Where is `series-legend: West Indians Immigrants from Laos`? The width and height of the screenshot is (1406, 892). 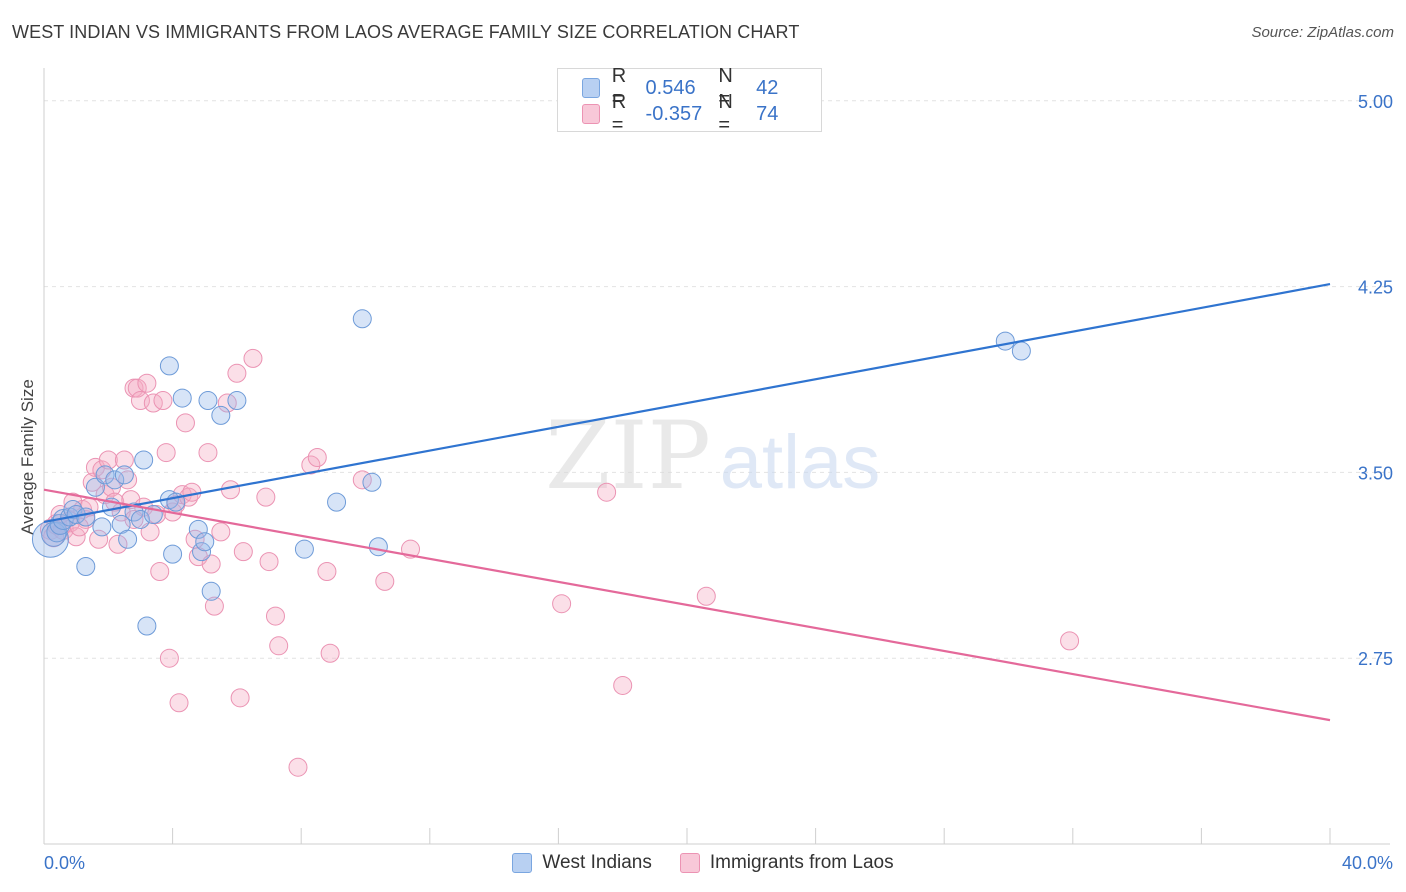 series-legend: West Indians Immigrants from Laos is located at coordinates (703, 863).